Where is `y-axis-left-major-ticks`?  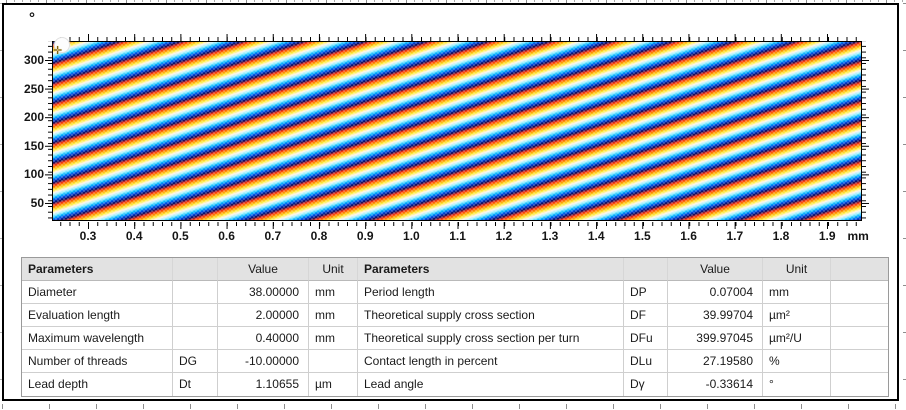 y-axis-left-major-ticks is located at coordinates (48, 131).